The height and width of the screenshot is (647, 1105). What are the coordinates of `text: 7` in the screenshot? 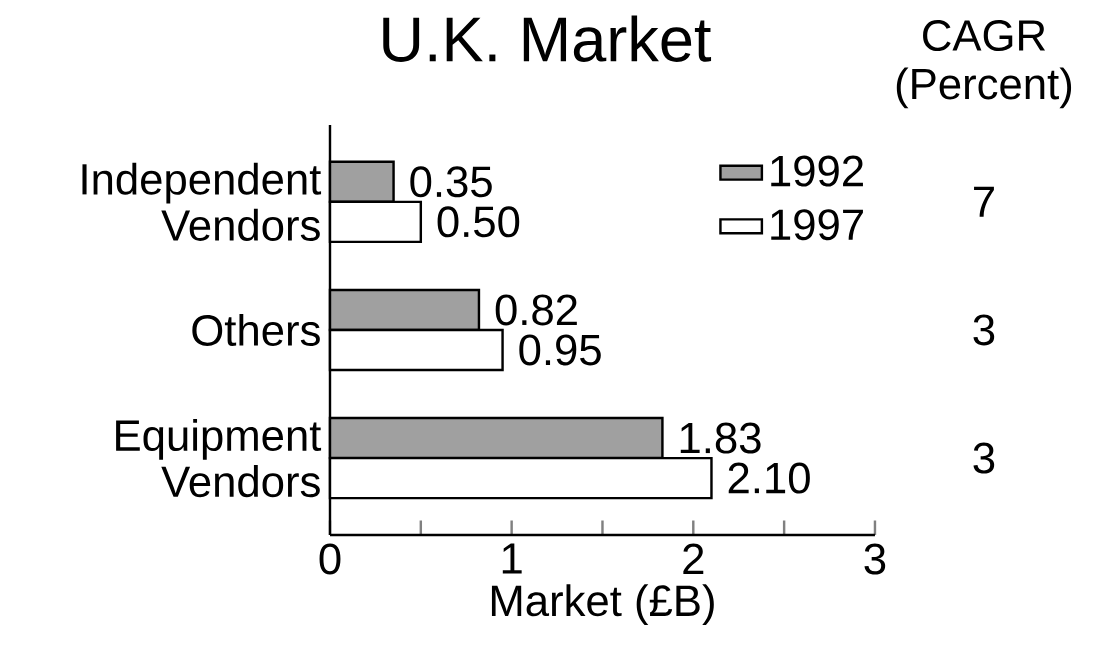 It's located at (984, 201).